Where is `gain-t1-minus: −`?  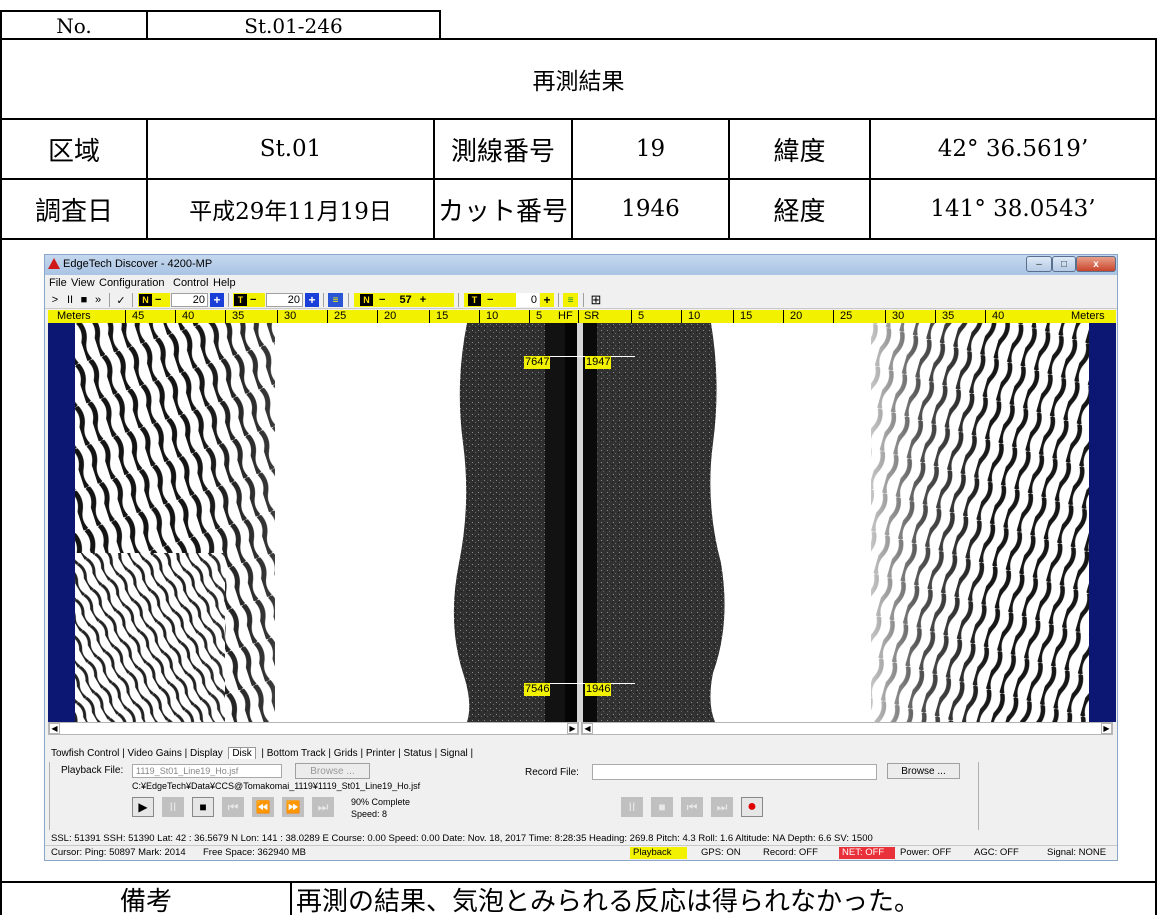 gain-t1-minus: − is located at coordinates (253, 300).